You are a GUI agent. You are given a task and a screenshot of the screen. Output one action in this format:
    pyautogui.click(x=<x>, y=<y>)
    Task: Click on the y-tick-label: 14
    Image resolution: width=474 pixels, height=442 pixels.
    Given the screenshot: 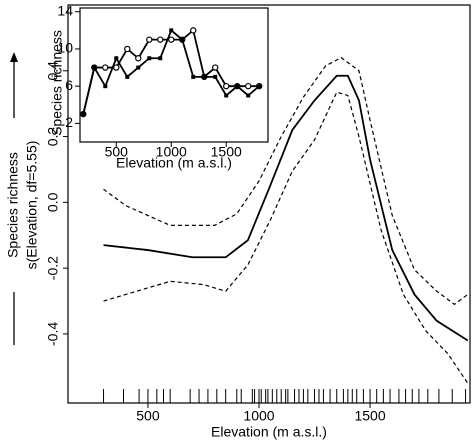 What is the action you would take?
    pyautogui.click(x=65, y=10)
    